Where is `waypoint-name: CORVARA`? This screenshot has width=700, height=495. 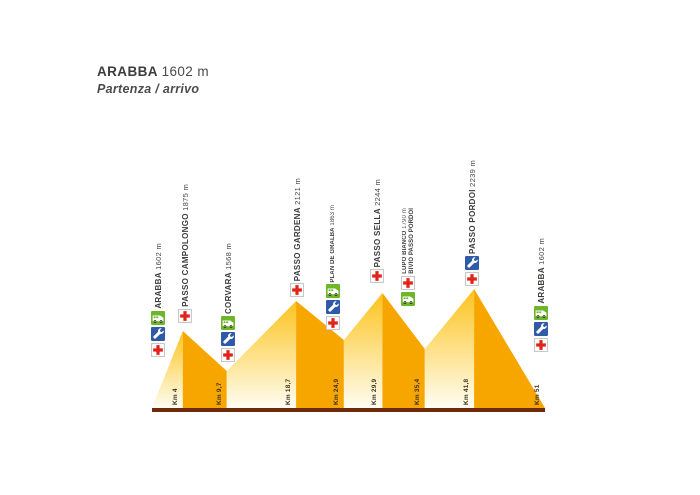
waypoint-name: CORVARA is located at coordinates (228, 293).